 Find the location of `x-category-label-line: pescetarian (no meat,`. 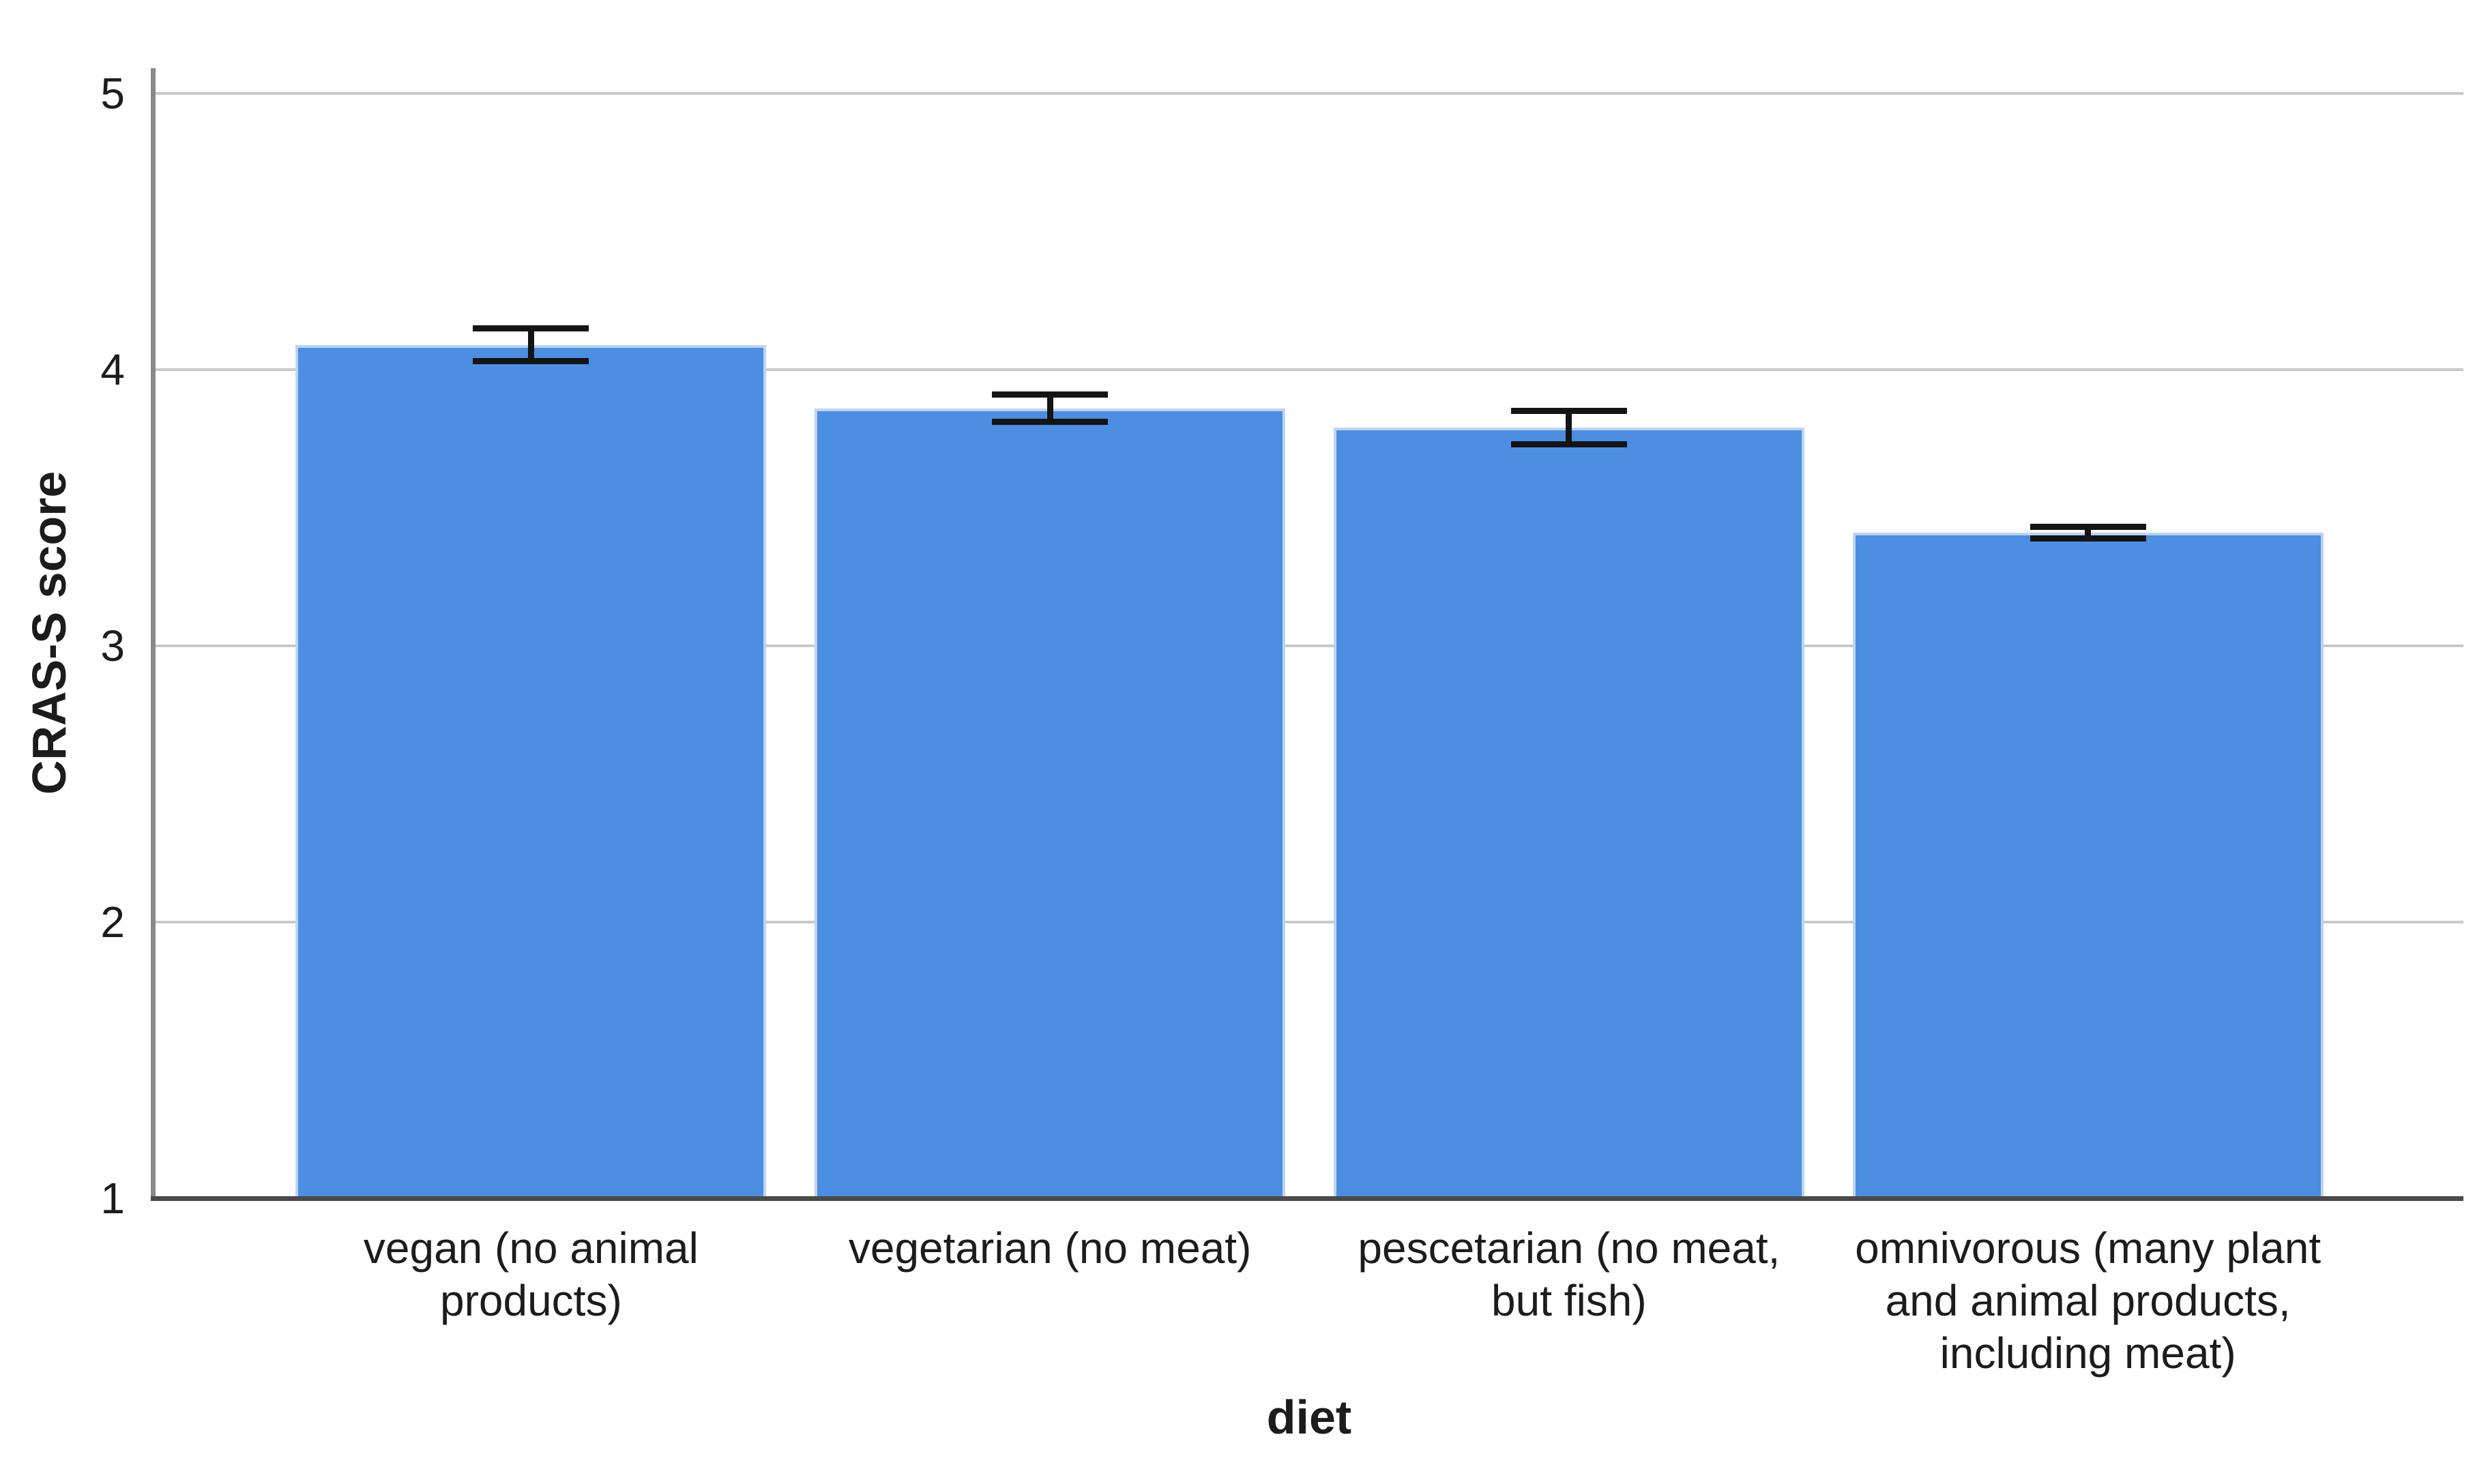

x-category-label-line: pescetarian (no meat, is located at coordinates (1569, 1248).